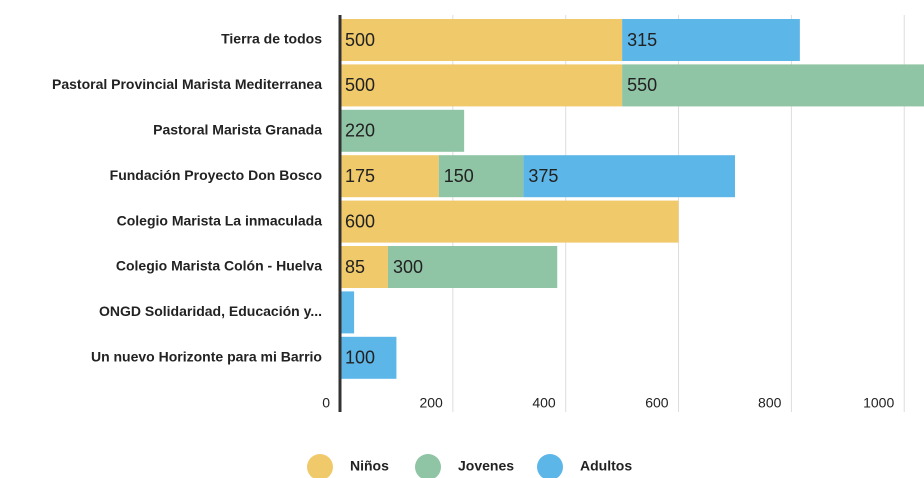 Image resolution: width=924 pixels, height=478 pixels. What do you see at coordinates (369, 466) in the screenshot?
I see `legend-label: Niños` at bounding box center [369, 466].